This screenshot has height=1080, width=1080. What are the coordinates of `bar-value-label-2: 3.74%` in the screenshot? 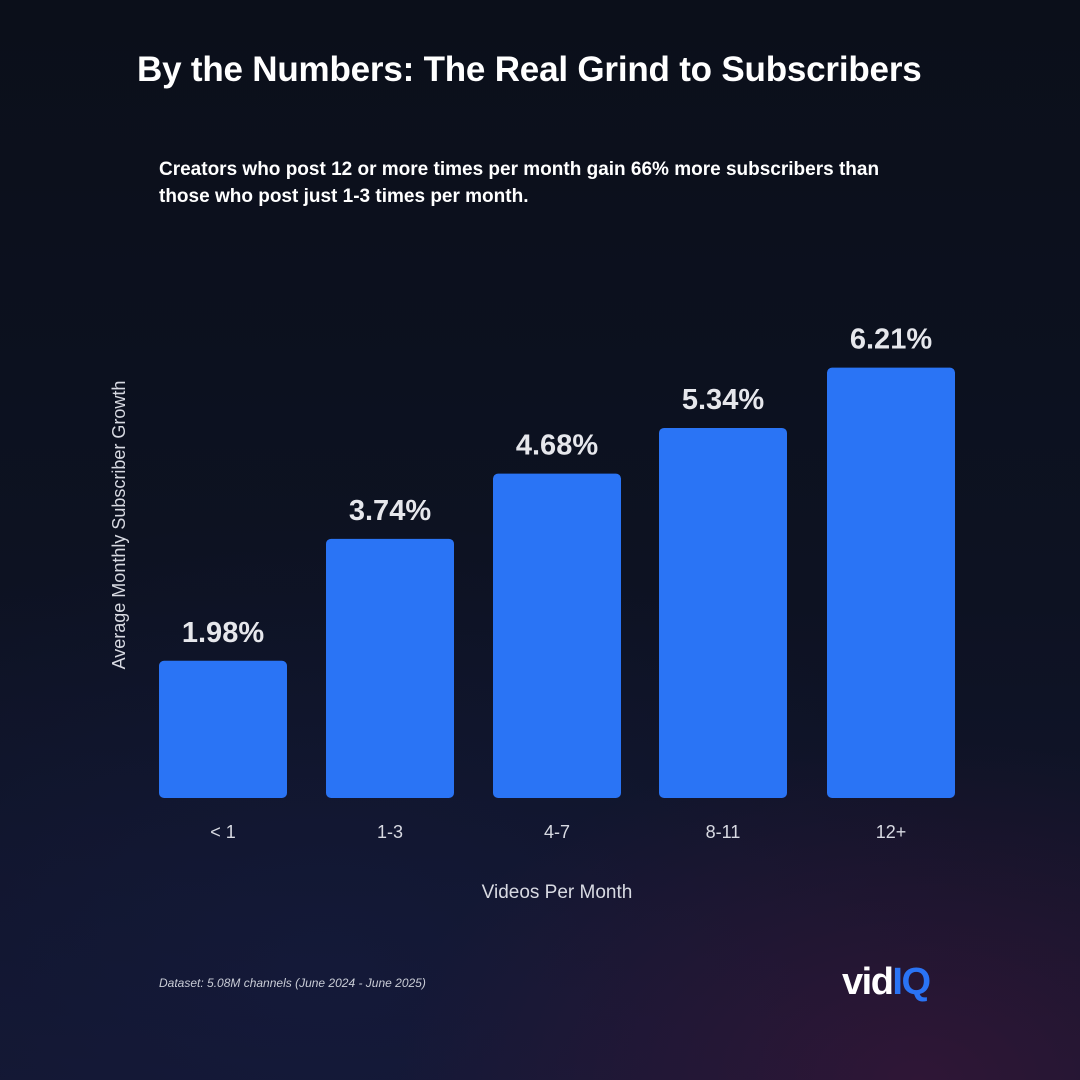 It's located at (390, 511).